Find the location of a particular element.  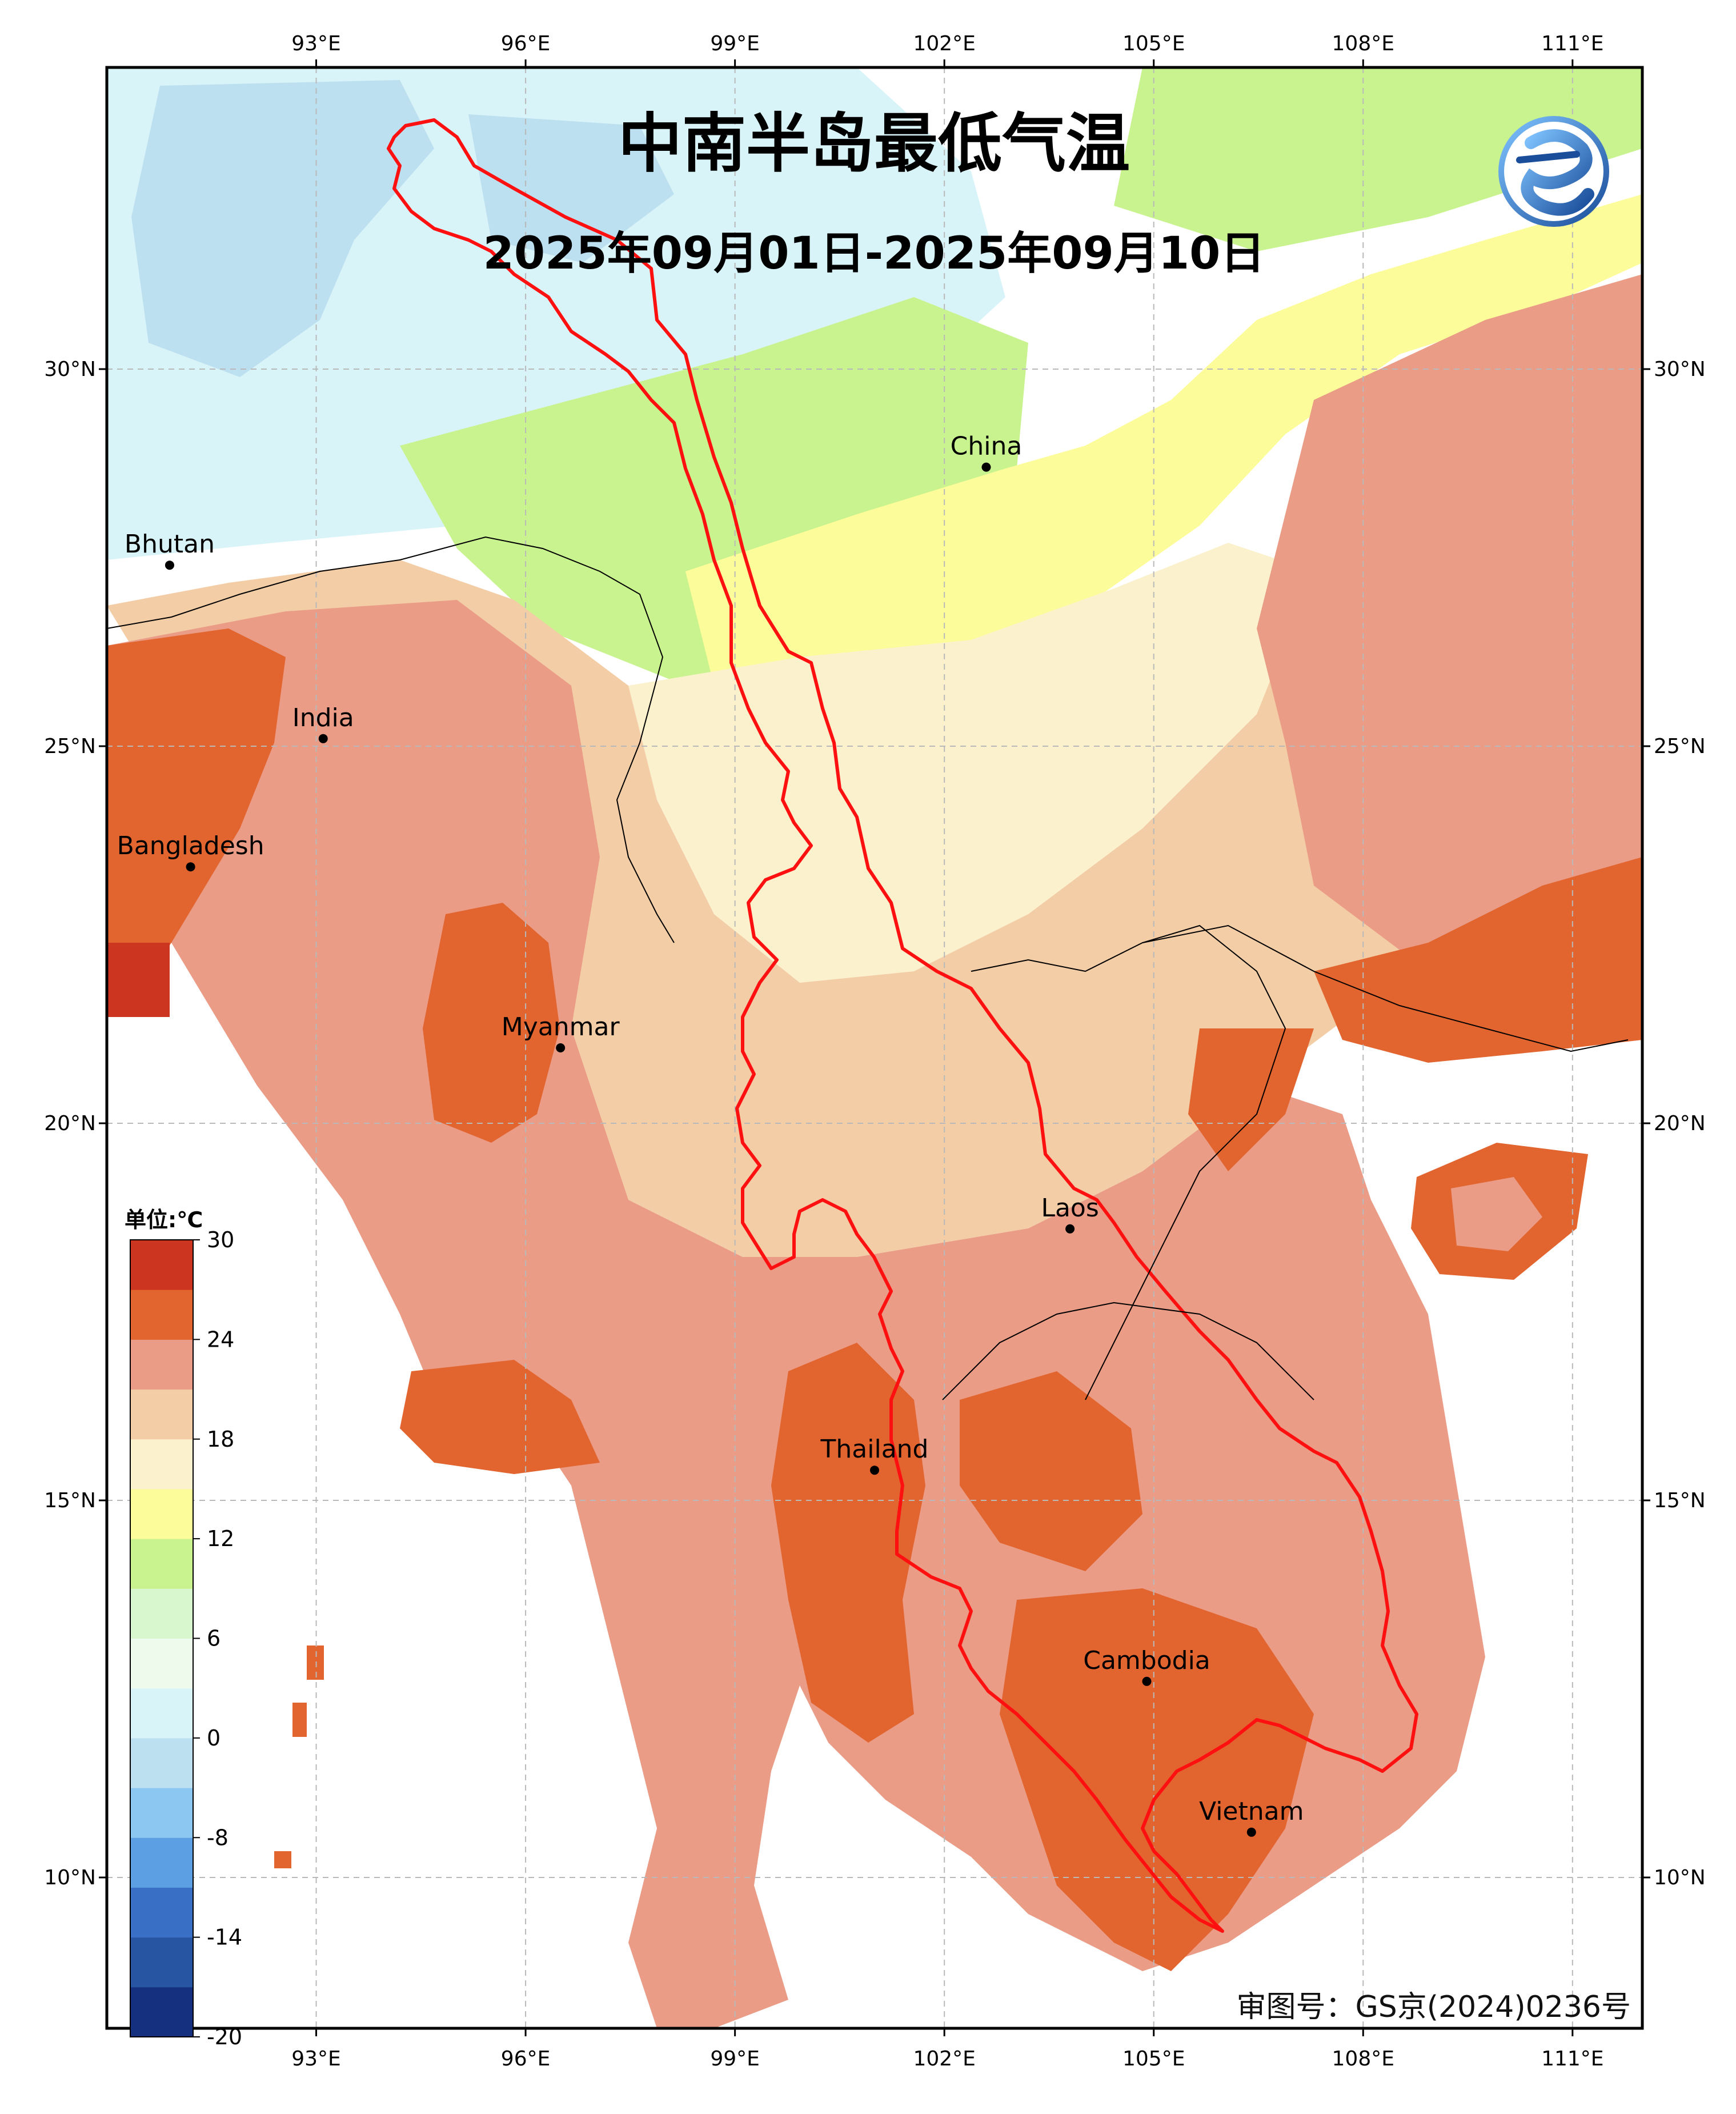

very-cold-zone is located at coordinates (282, 228).